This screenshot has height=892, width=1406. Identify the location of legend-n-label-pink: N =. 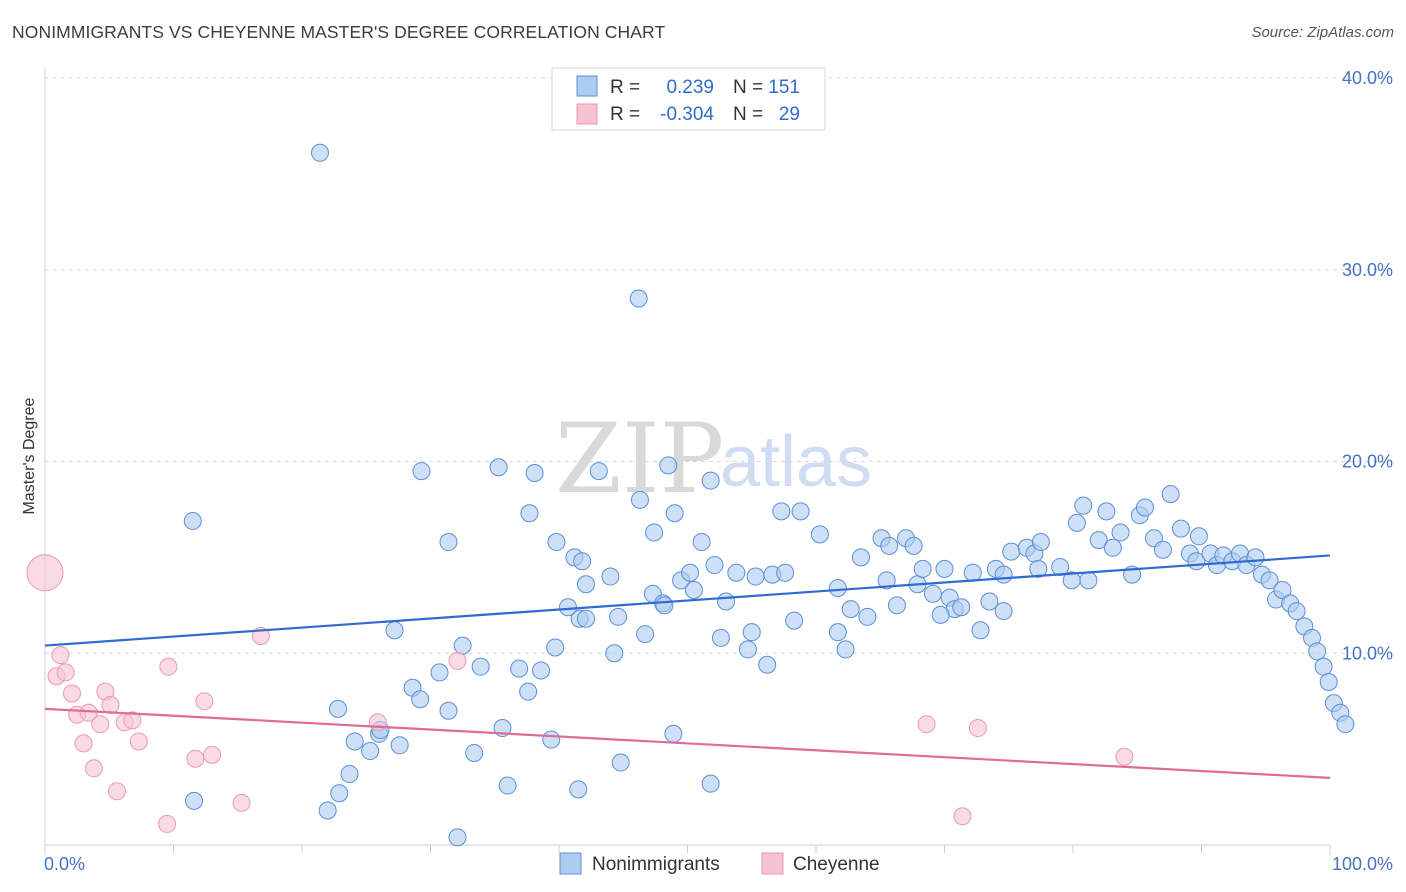
(748, 114).